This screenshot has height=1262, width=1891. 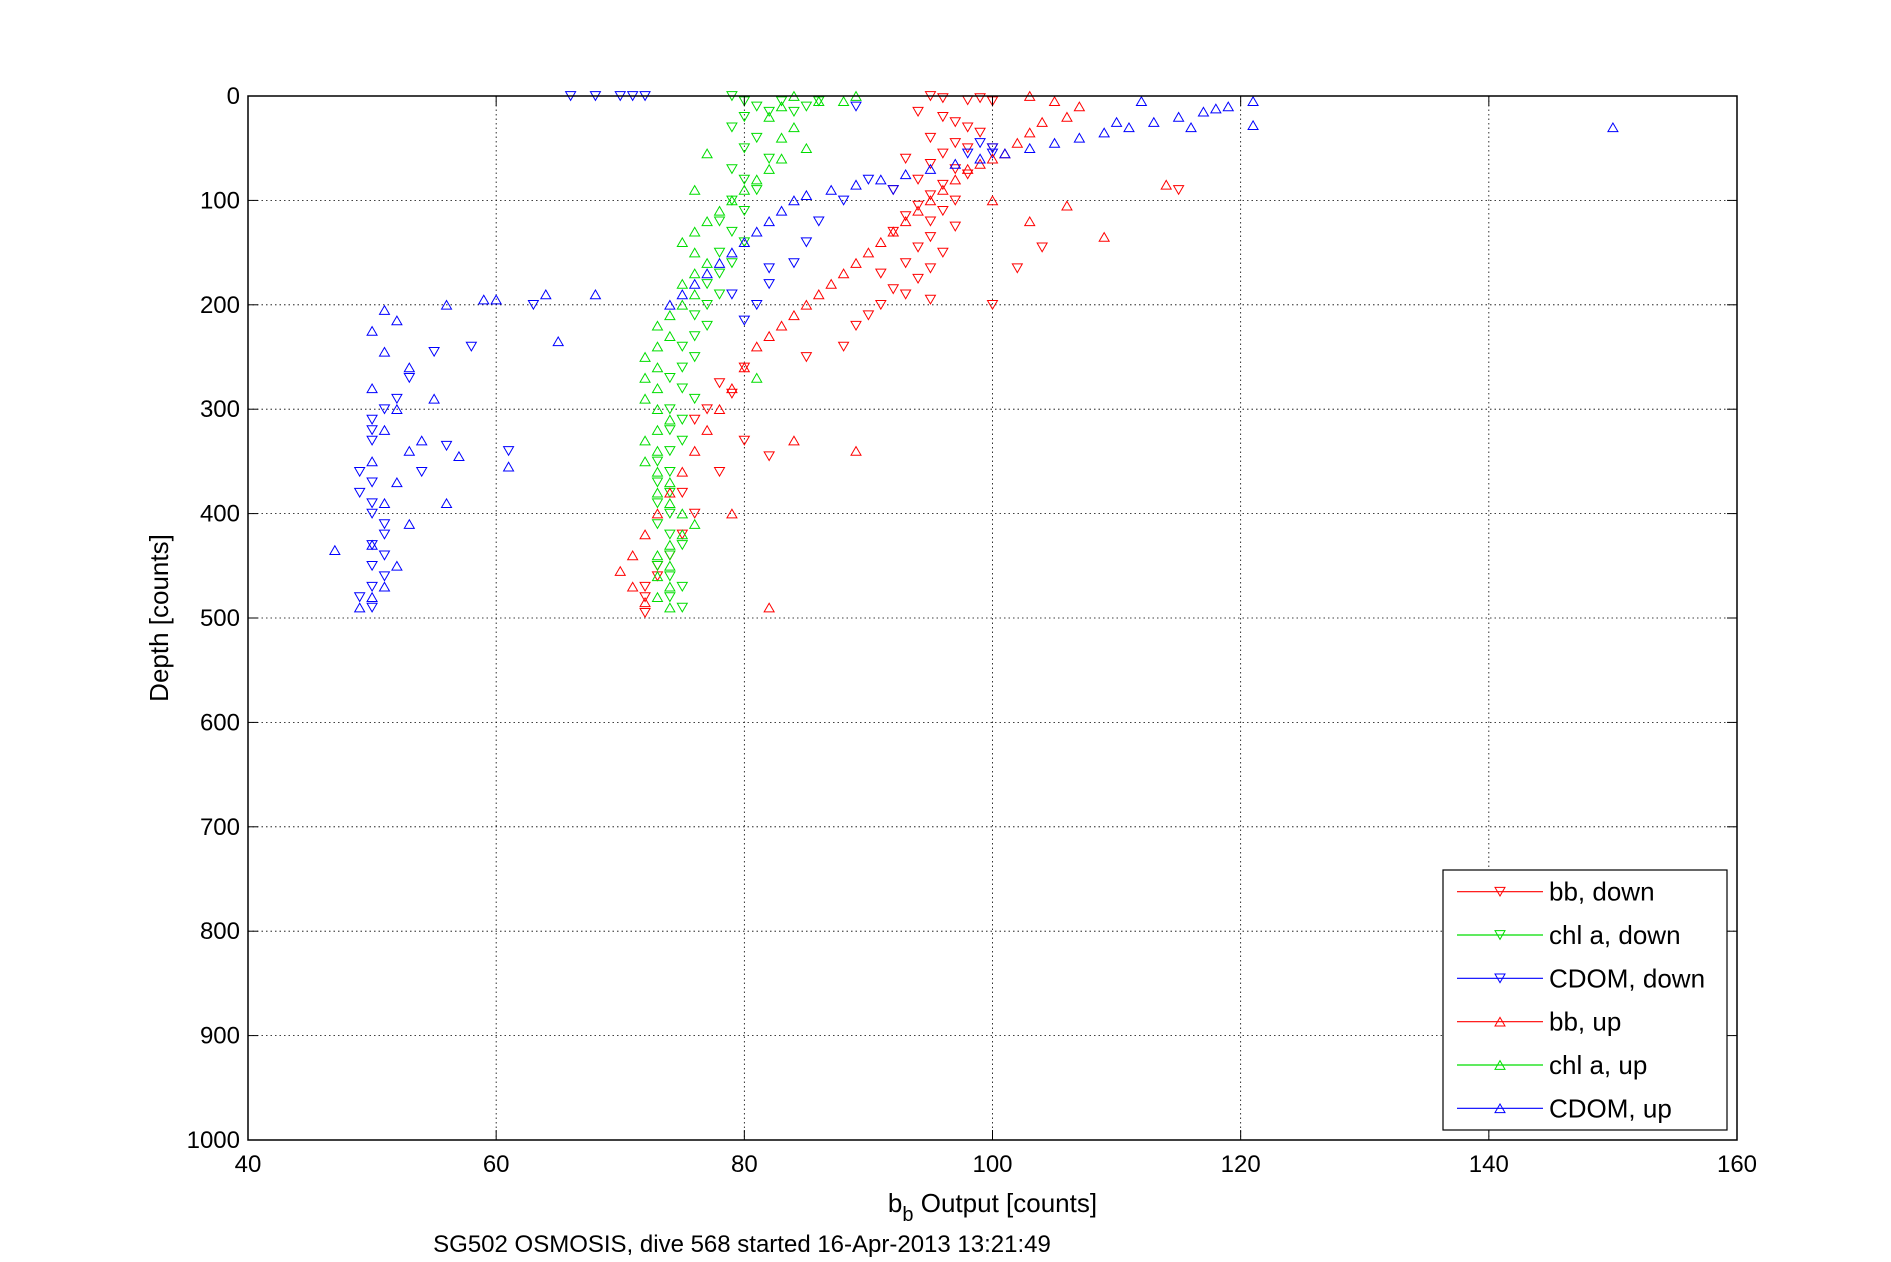 I want to click on y-tick-label: 0, so click(x=233, y=96).